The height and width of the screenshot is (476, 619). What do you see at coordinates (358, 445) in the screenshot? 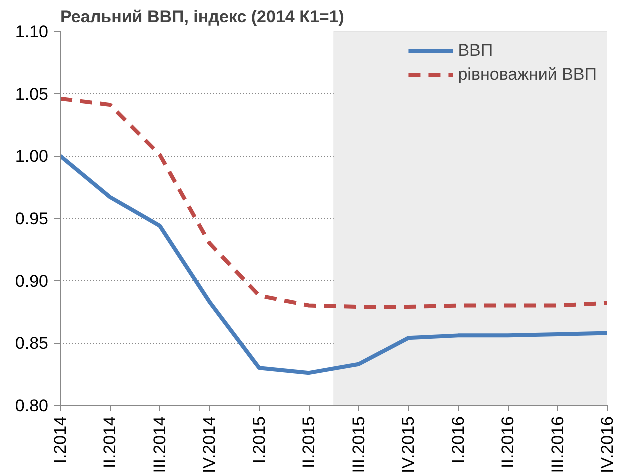
I see `x-tick-label: III.2015` at bounding box center [358, 445].